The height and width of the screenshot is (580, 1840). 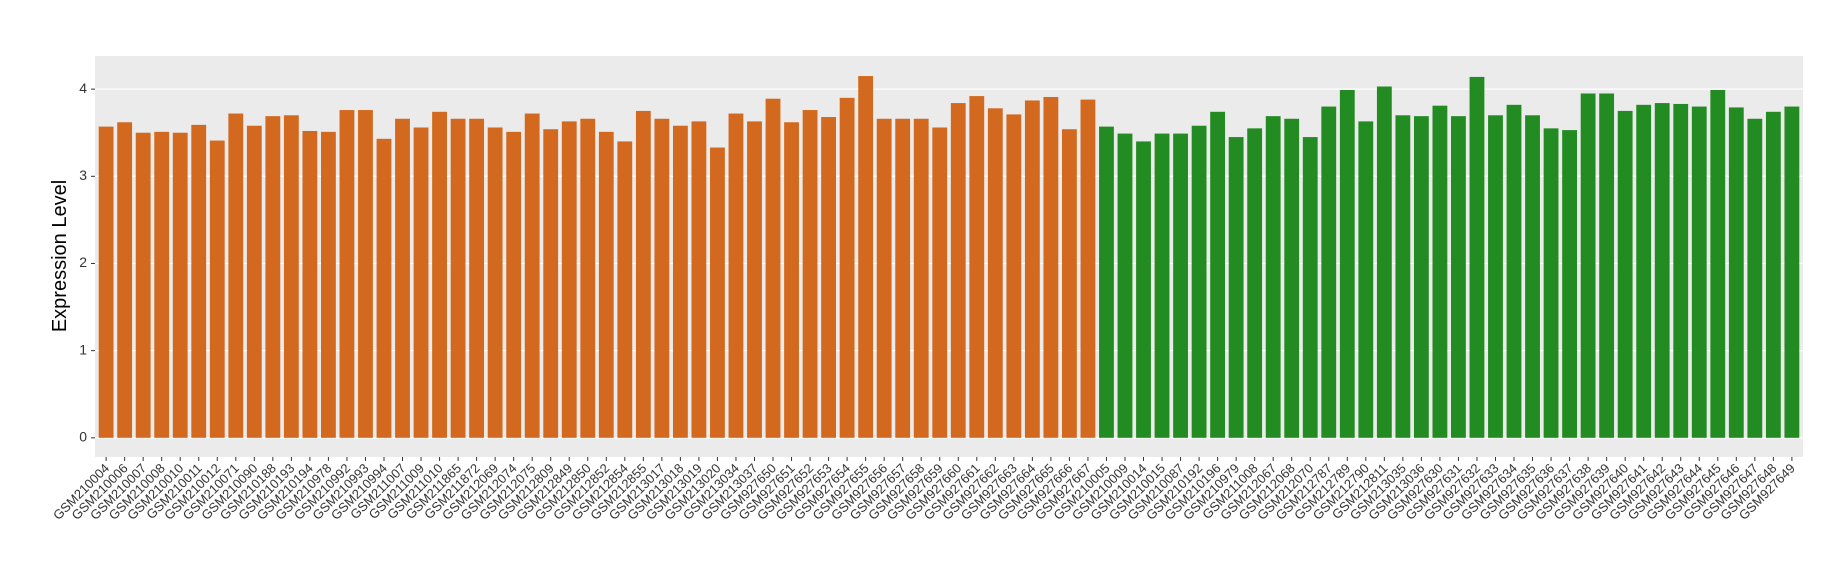 I want to click on y-tick-label: 4, so click(x=83, y=88).